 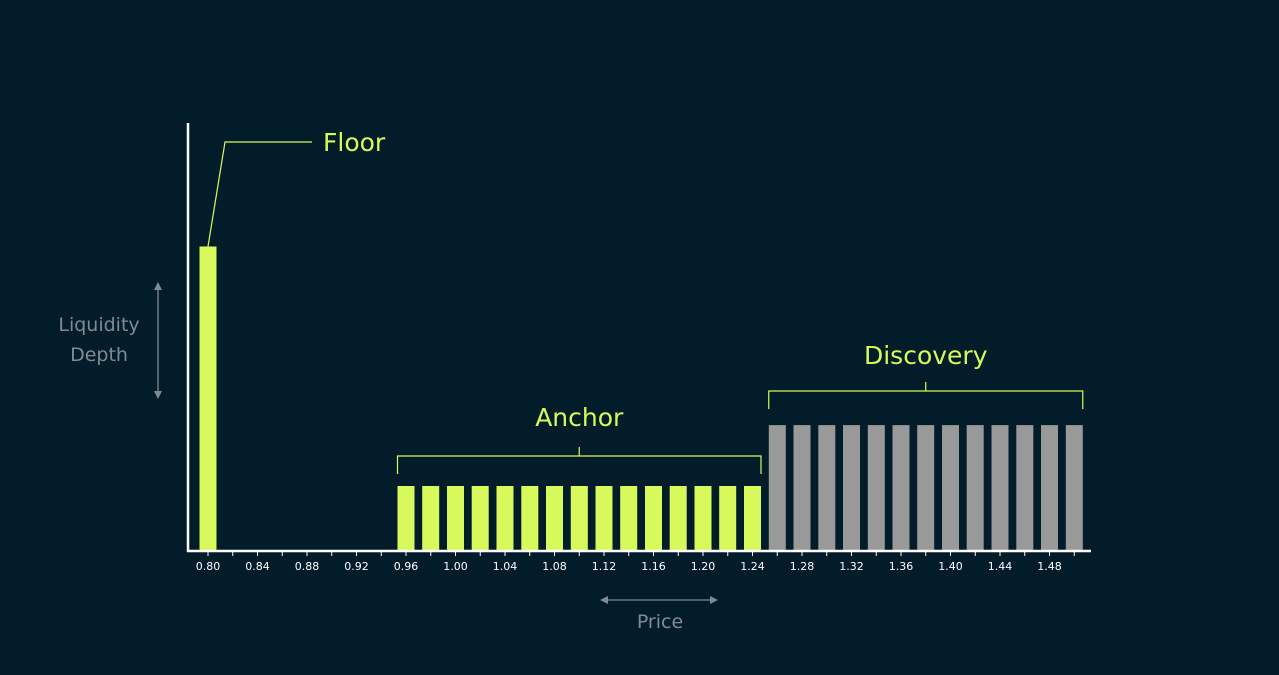 What do you see at coordinates (851, 566) in the screenshot?
I see `x-tick-label: 1.32` at bounding box center [851, 566].